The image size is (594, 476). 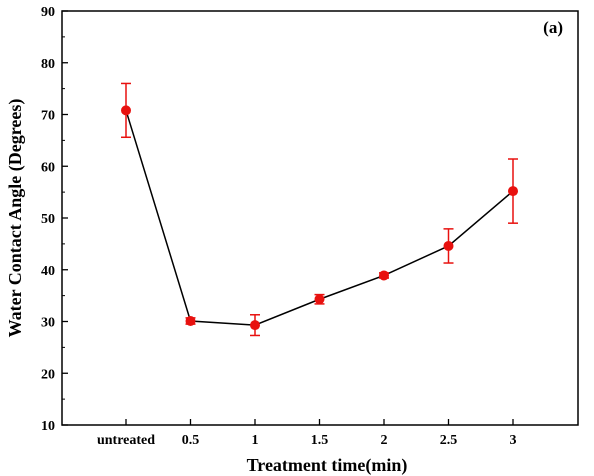 I want to click on y-tick-label: 50, so click(x=48, y=219).